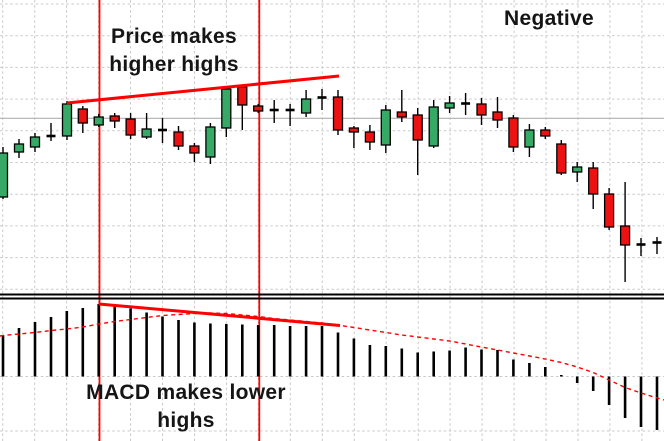 The image size is (664, 441). I want to click on annotation-line: highs, so click(186, 420).